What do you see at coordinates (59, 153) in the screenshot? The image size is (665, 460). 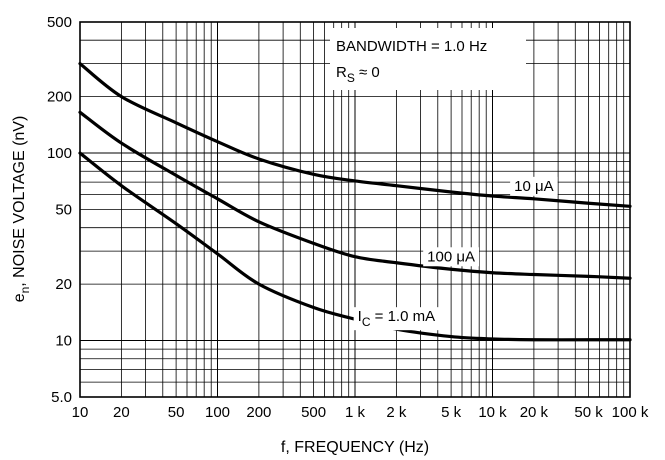 I see `y-tick-label: 100` at bounding box center [59, 153].